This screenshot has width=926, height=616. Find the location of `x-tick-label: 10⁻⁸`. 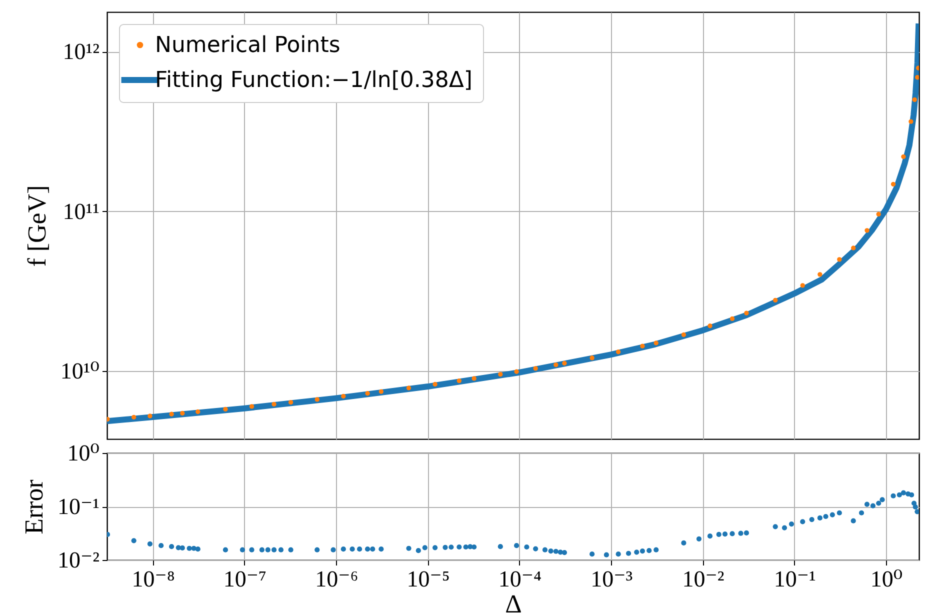

x-tick-label: 10⁻⁸ is located at coordinates (153, 579).